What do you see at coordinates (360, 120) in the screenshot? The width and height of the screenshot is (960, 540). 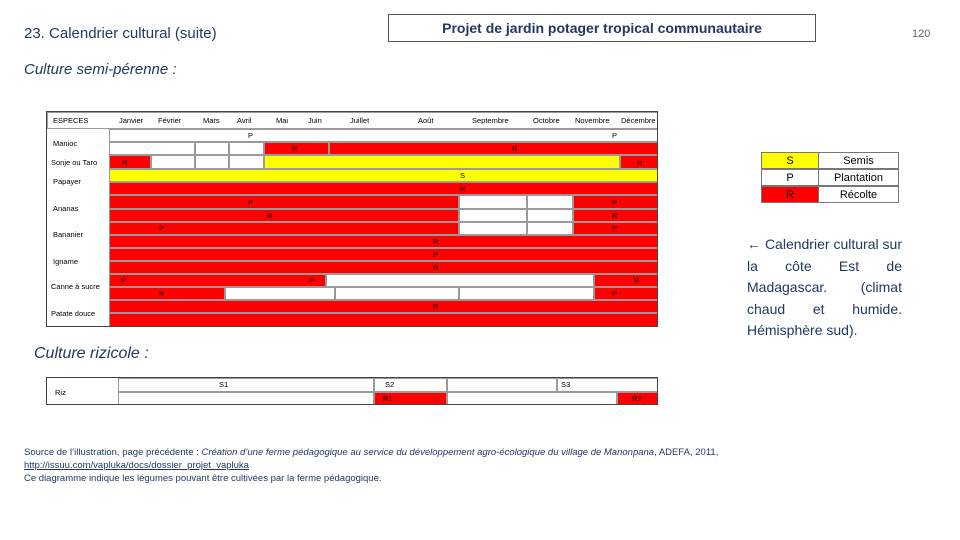 I see `col-header-juillet: Juillet` at bounding box center [360, 120].